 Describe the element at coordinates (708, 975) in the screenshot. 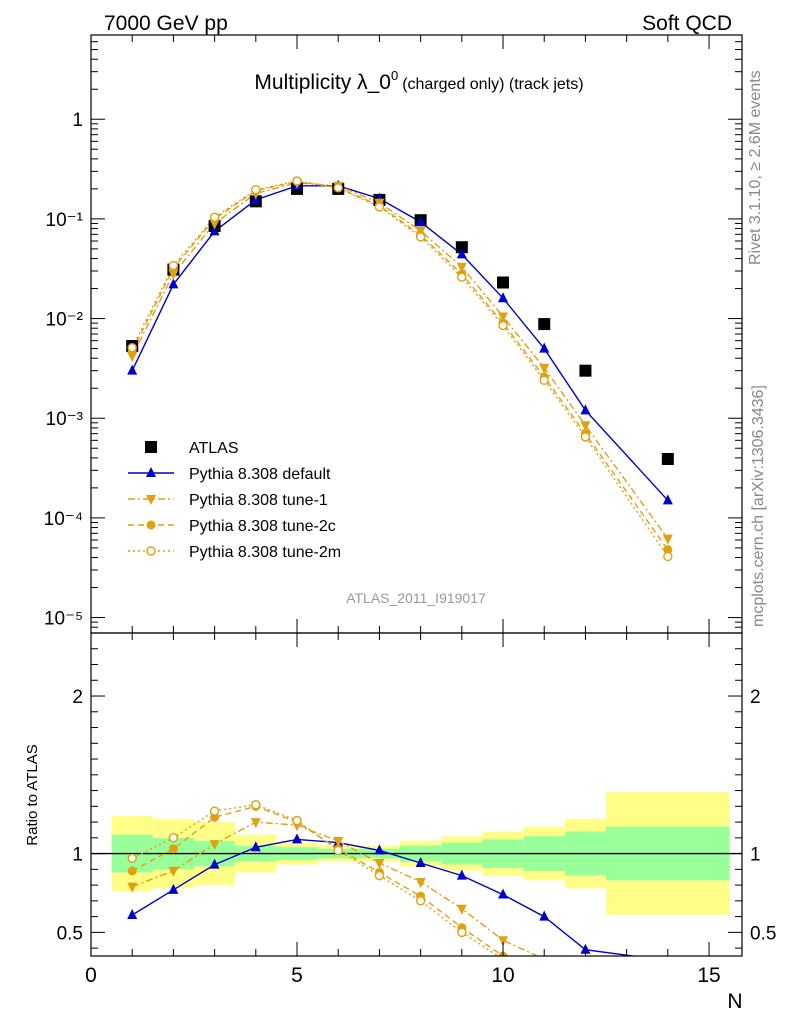

I see `xtick-label: 15` at that location.